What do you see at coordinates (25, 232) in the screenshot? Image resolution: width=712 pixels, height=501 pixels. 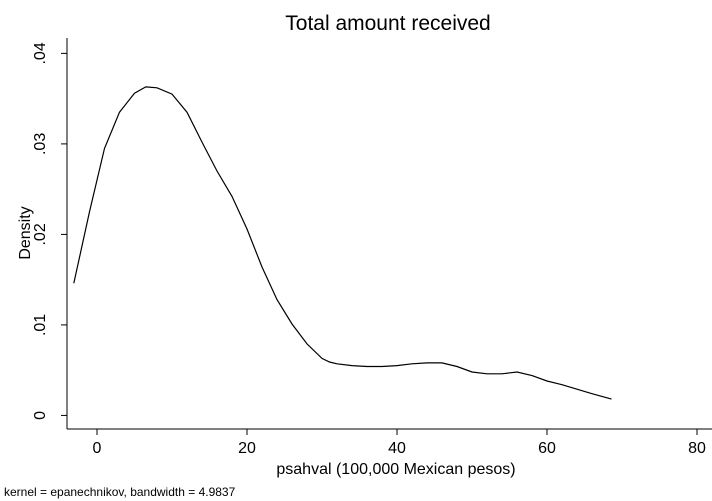 I see `y-axis-label: Density` at bounding box center [25, 232].